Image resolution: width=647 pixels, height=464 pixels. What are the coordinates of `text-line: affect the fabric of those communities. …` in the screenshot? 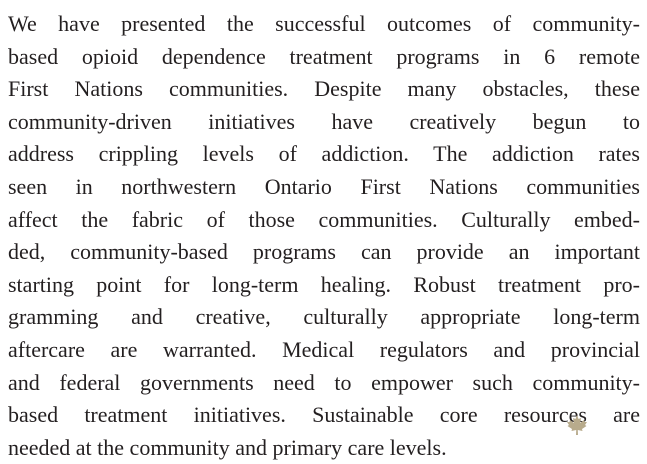 It's located at (324, 219).